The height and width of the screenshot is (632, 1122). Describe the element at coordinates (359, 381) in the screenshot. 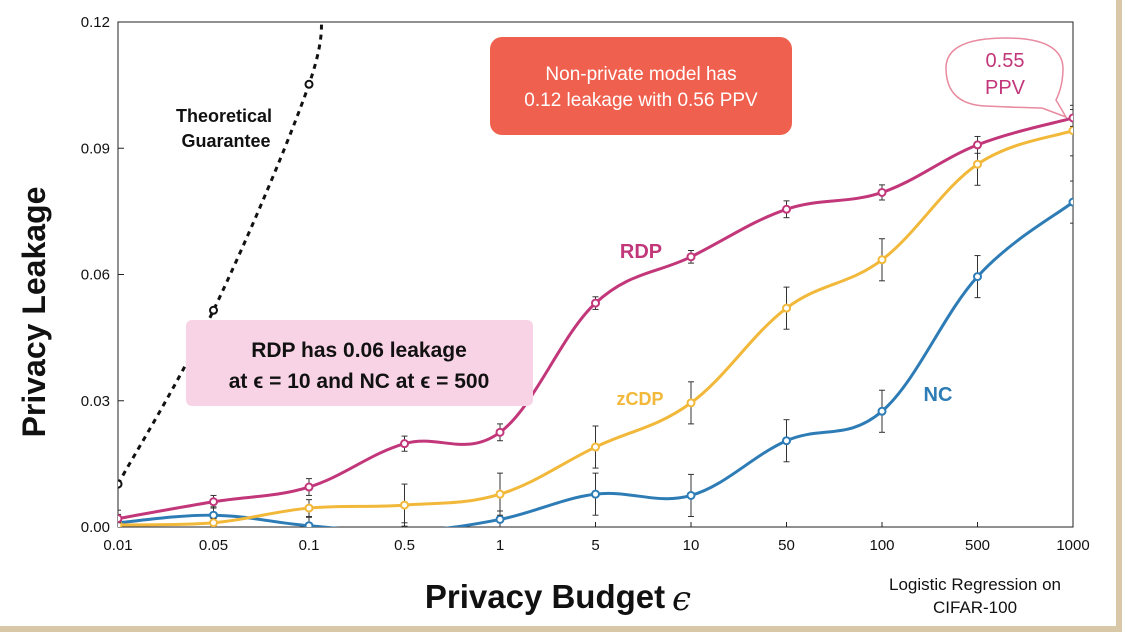

I see `rdp-callout-line-2: at ϵ = 10 and NC at ϵ = 500` at that location.